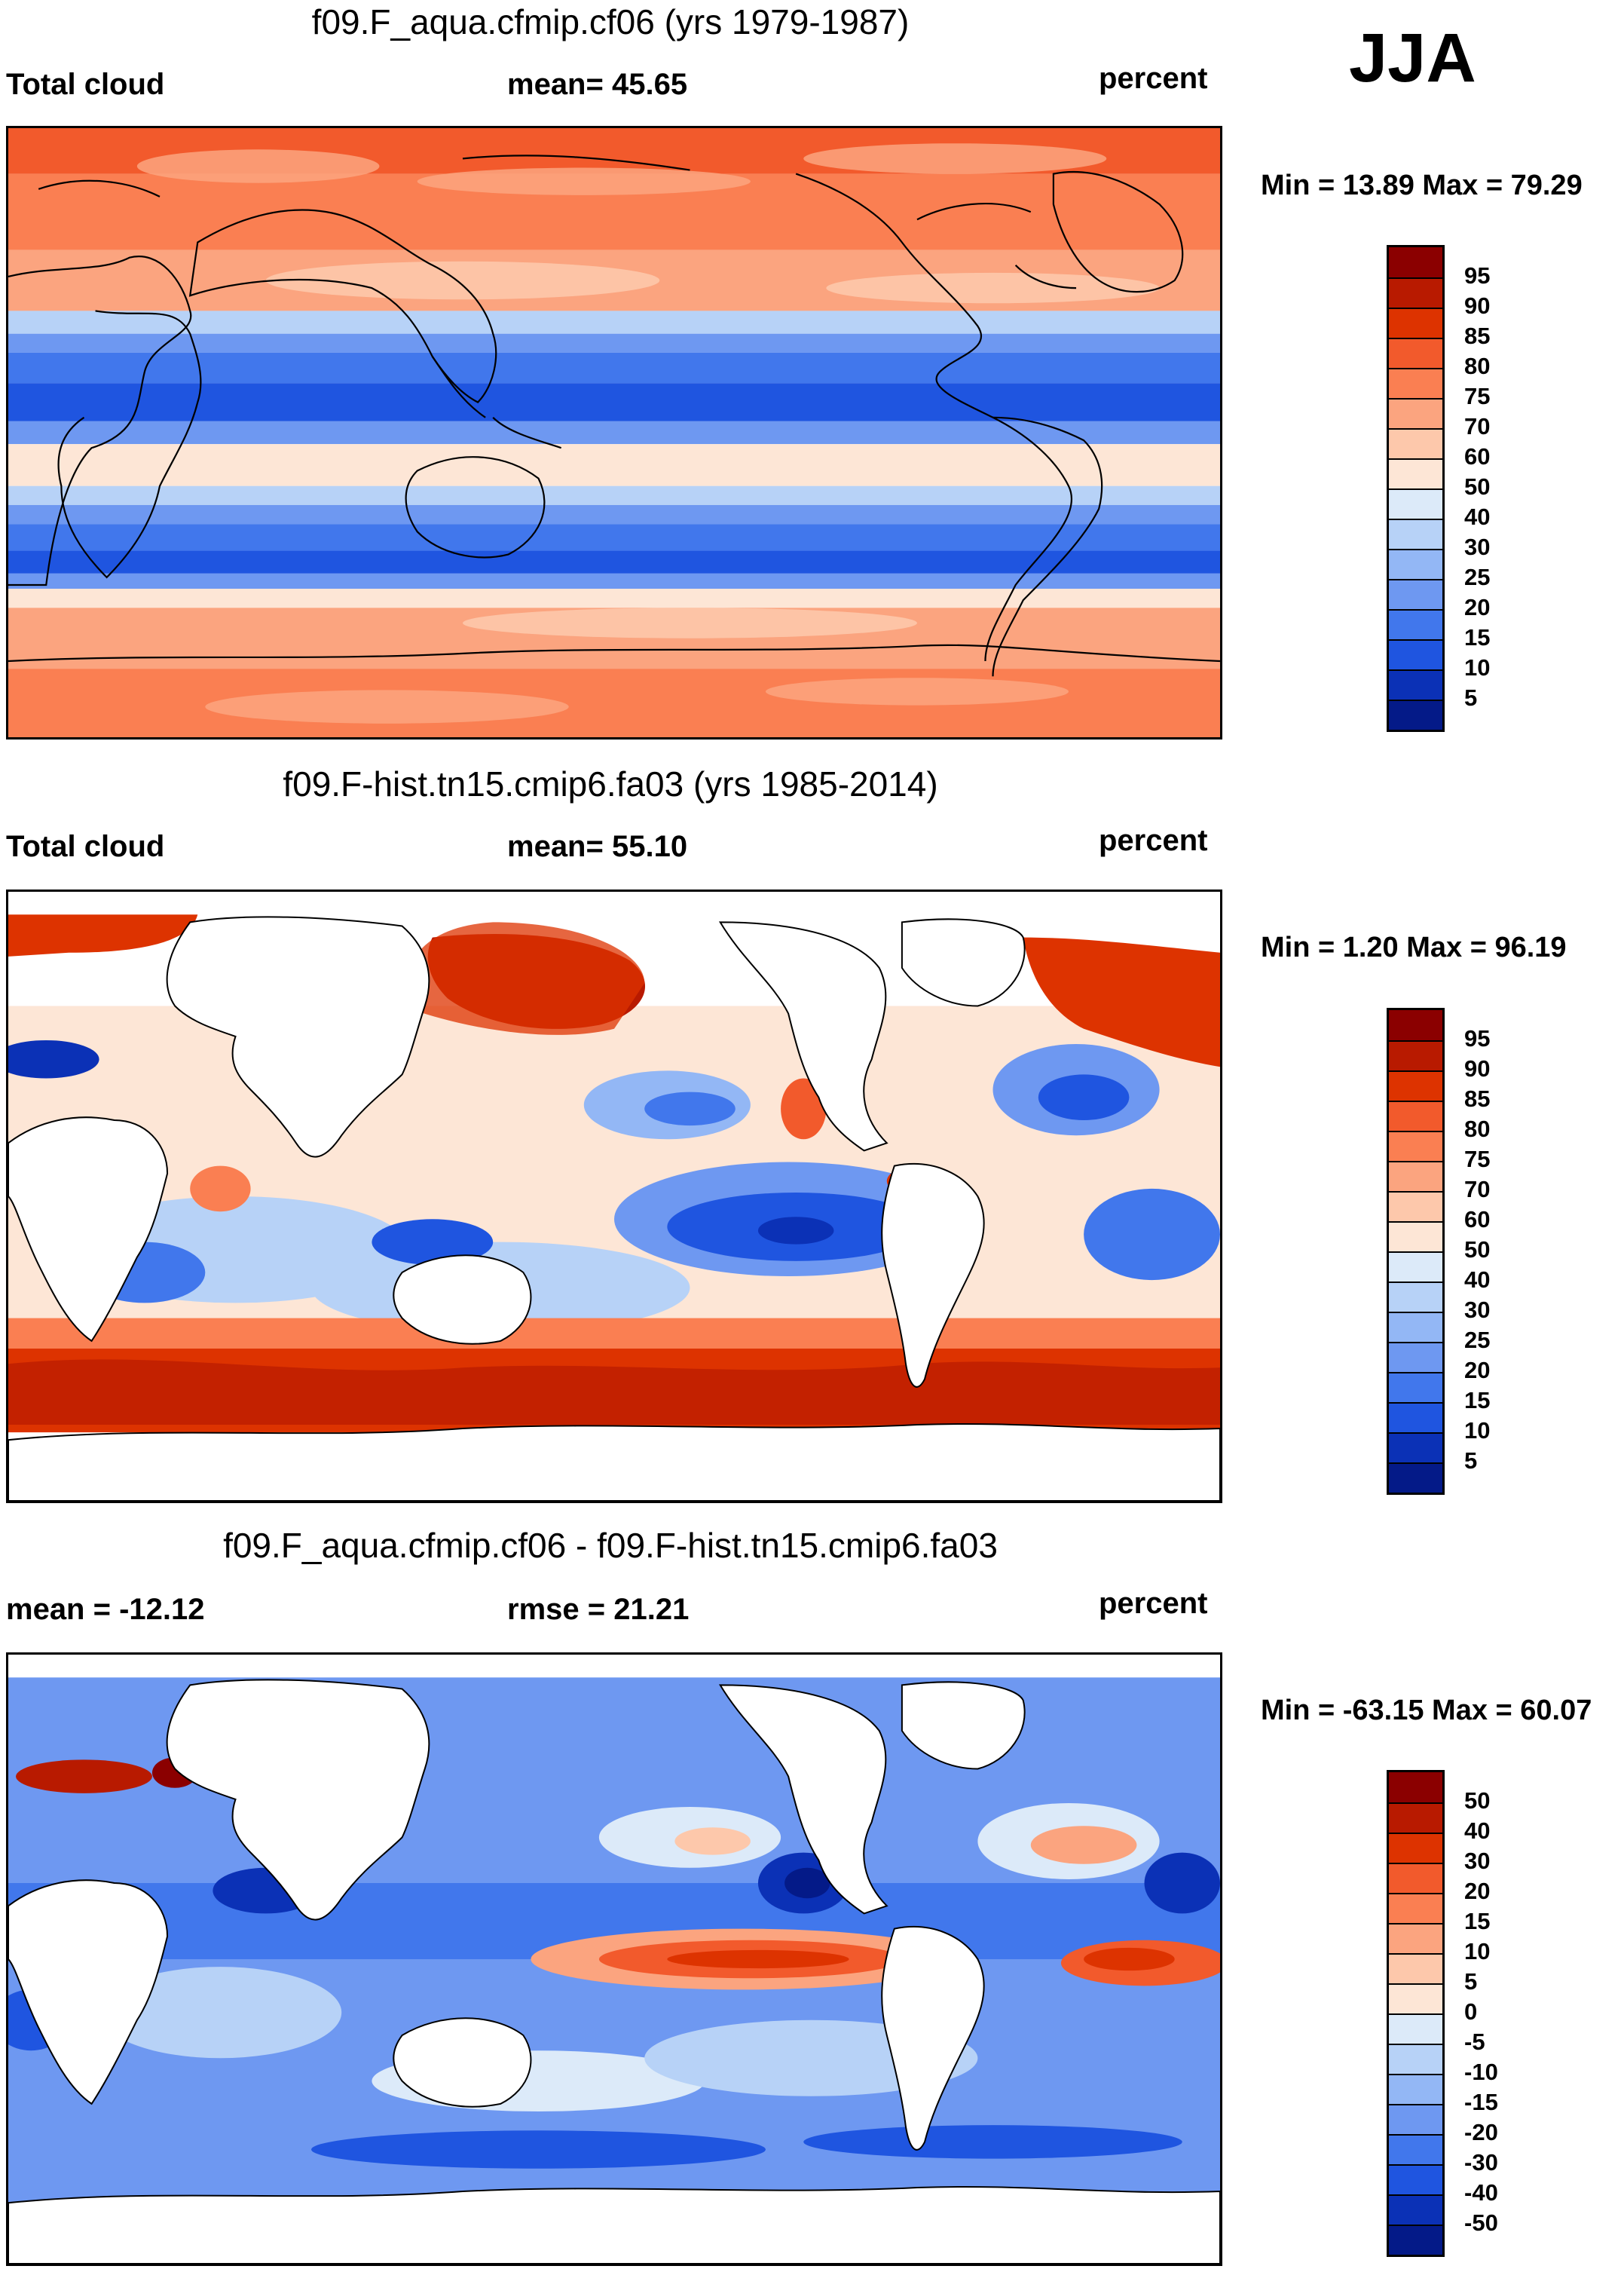 Image resolution: width=1624 pixels, height=2269 pixels. What do you see at coordinates (106, 1610) in the screenshot?
I see `panel3-mean-label: mean = -12.12` at bounding box center [106, 1610].